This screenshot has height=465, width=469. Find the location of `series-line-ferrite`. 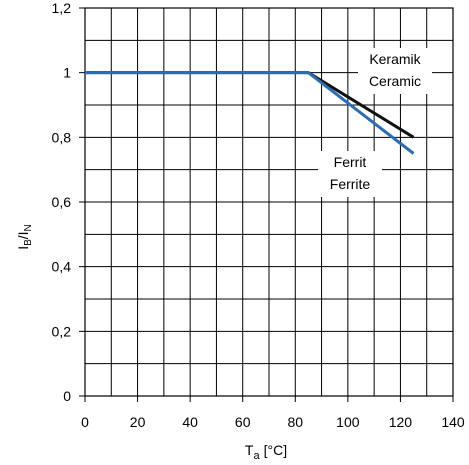

series-line-ferrite is located at coordinates (250, 113).